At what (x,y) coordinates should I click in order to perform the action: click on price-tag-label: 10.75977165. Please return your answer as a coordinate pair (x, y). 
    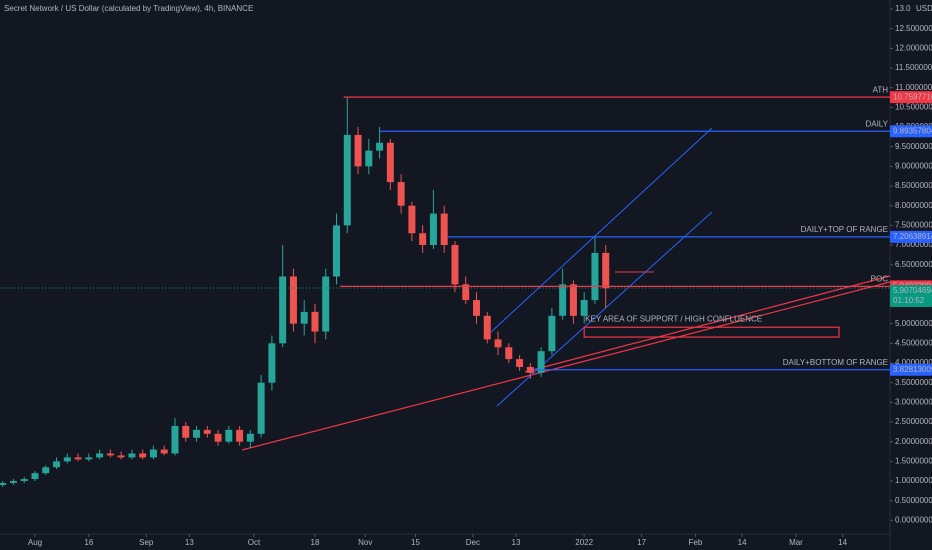
    Looking at the image, I should click on (912, 96).